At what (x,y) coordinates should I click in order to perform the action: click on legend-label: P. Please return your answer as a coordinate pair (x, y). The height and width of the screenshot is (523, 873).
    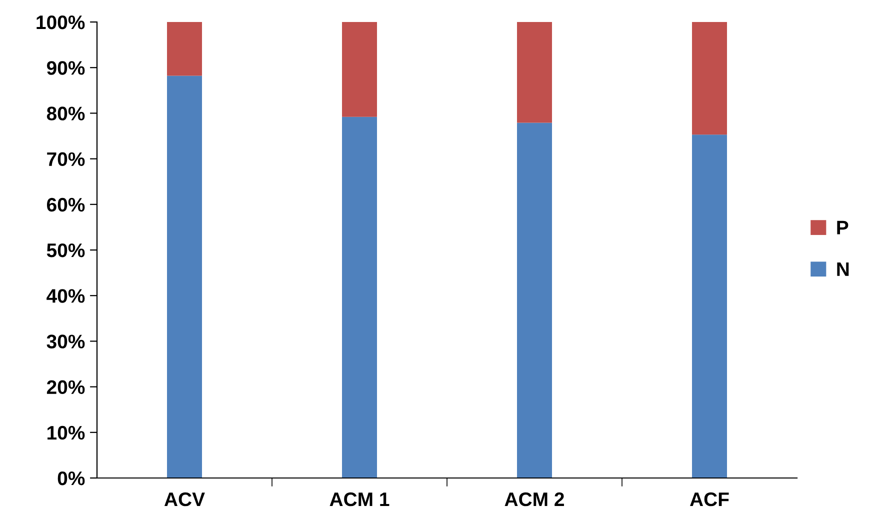
    Looking at the image, I should click on (842, 227).